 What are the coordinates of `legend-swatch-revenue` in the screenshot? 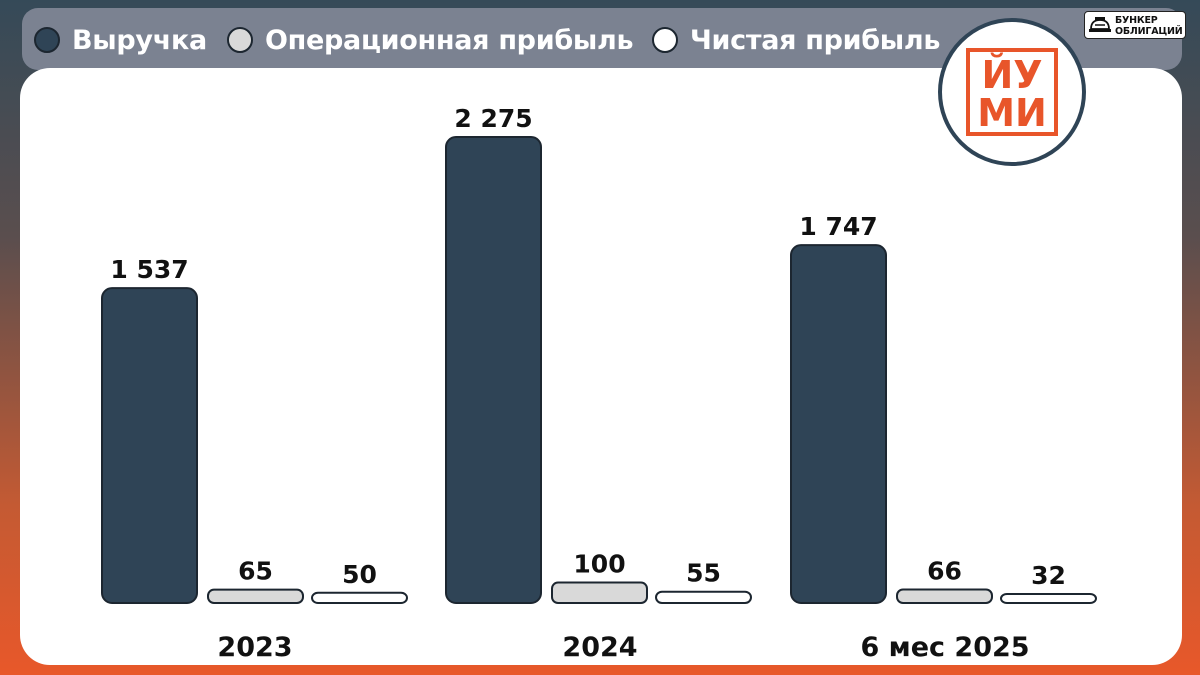 It's located at (47, 40).